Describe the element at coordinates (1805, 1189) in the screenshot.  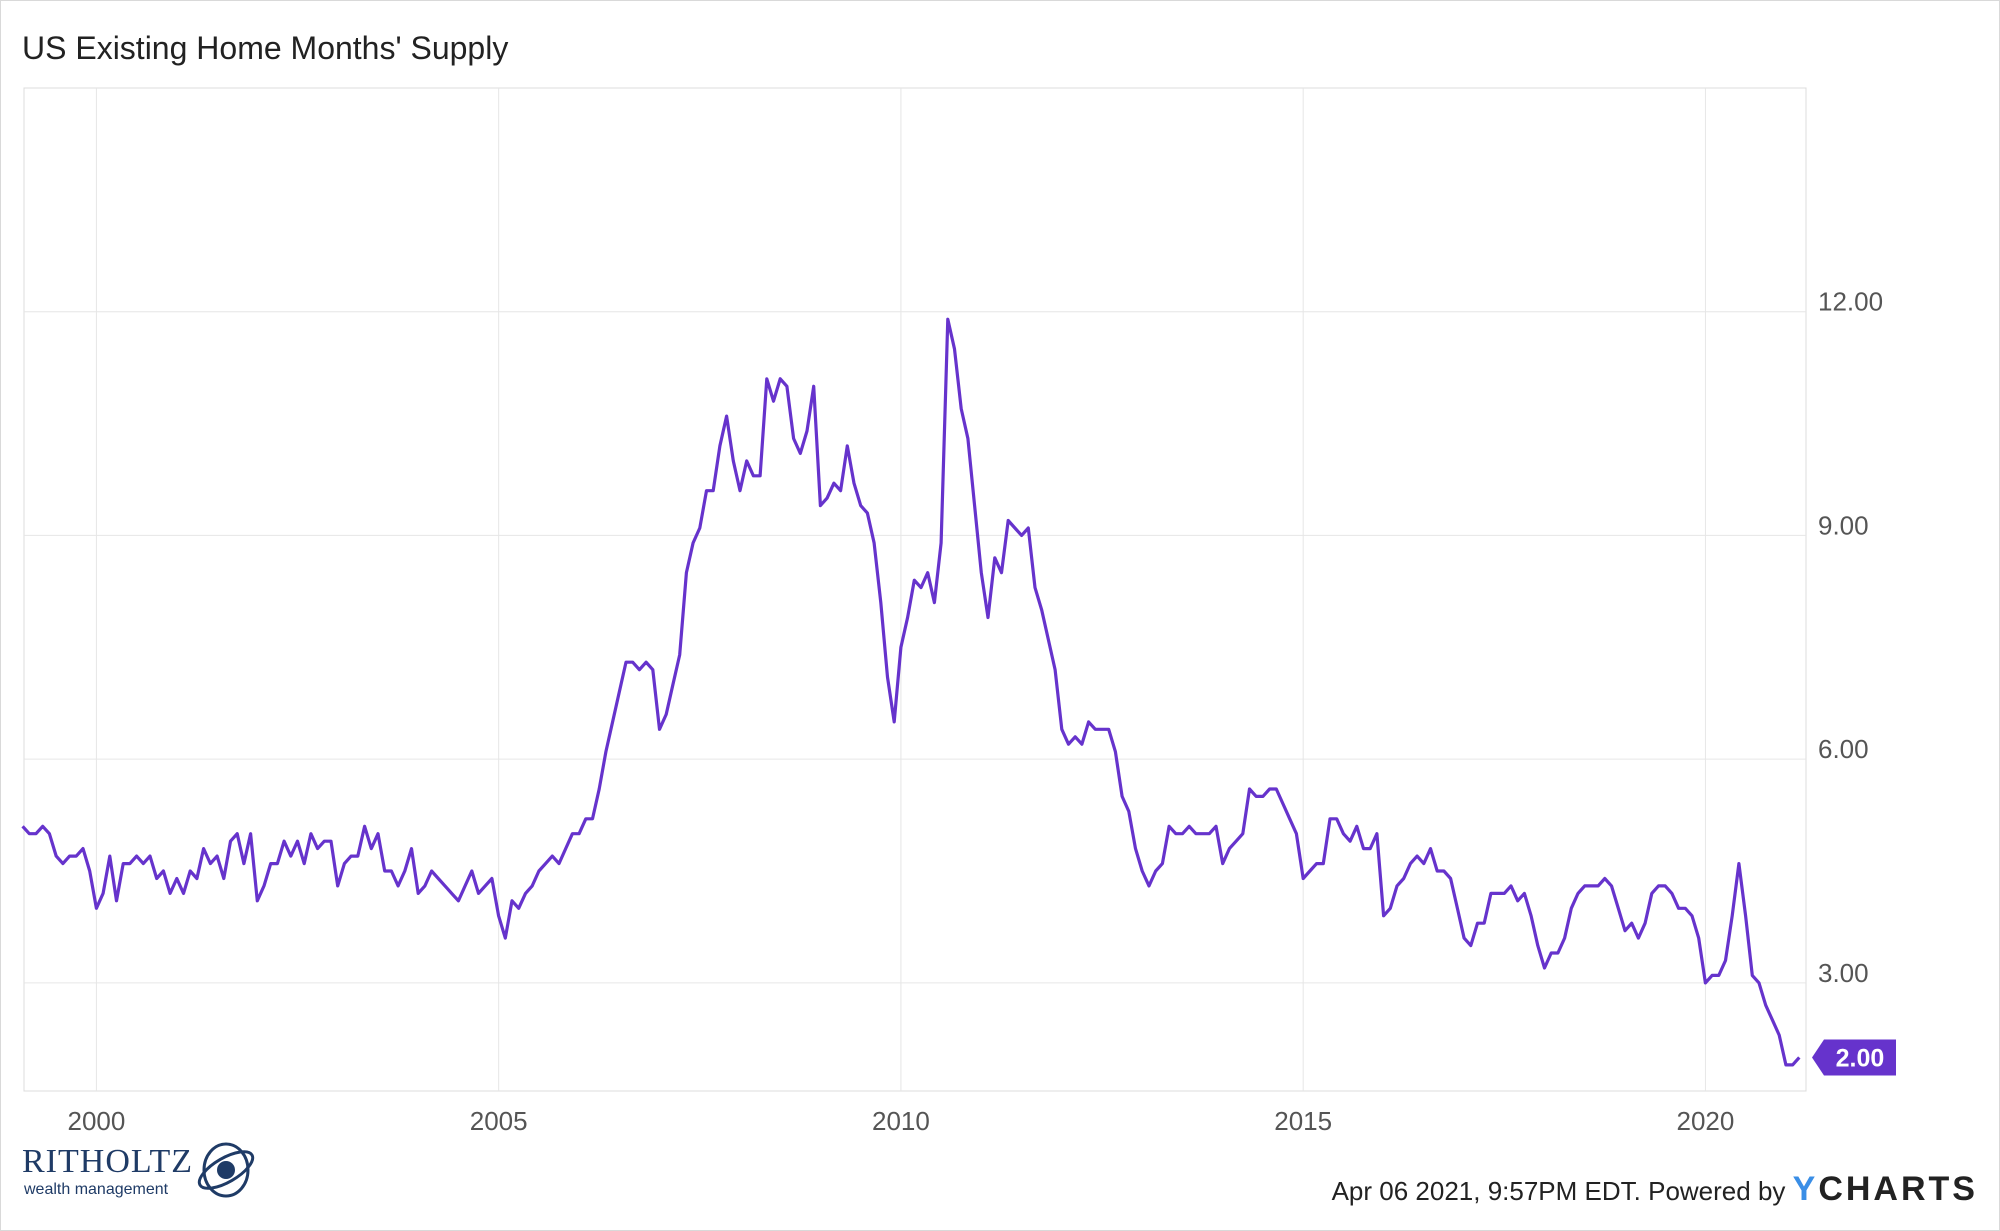
I see `ycharts-y: Y` at that location.